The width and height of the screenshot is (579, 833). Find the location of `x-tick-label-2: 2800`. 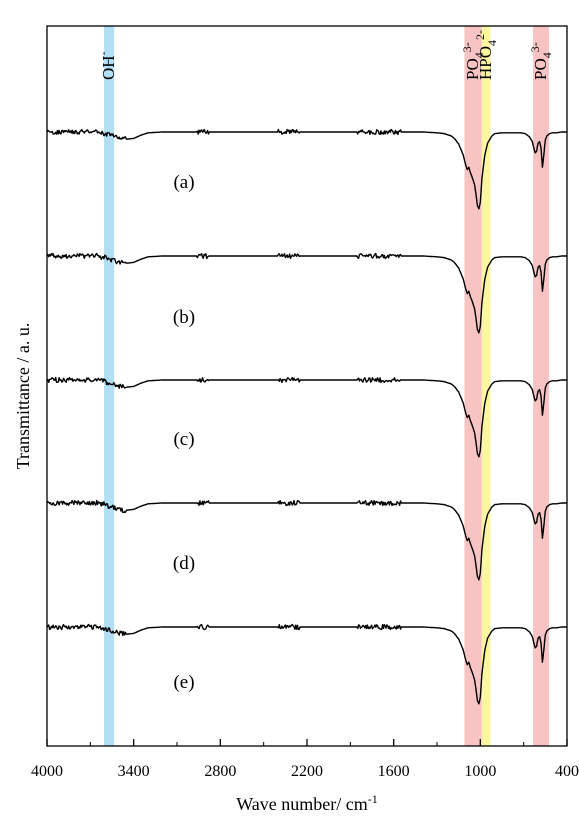

x-tick-label-2: 2800 is located at coordinates (220, 771).